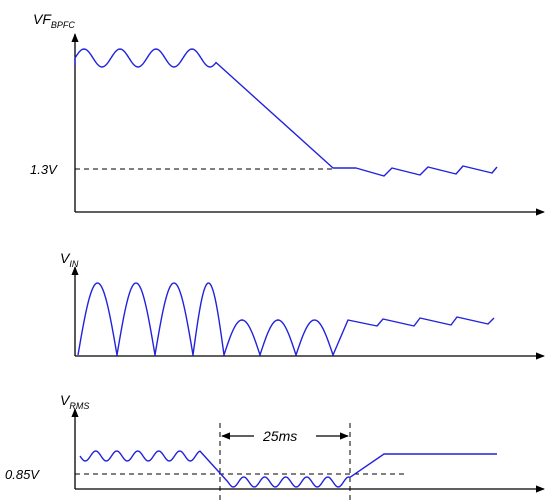 This screenshot has height=504, width=549. I want to click on vrms-axis-label: VRMS, so click(74, 401).